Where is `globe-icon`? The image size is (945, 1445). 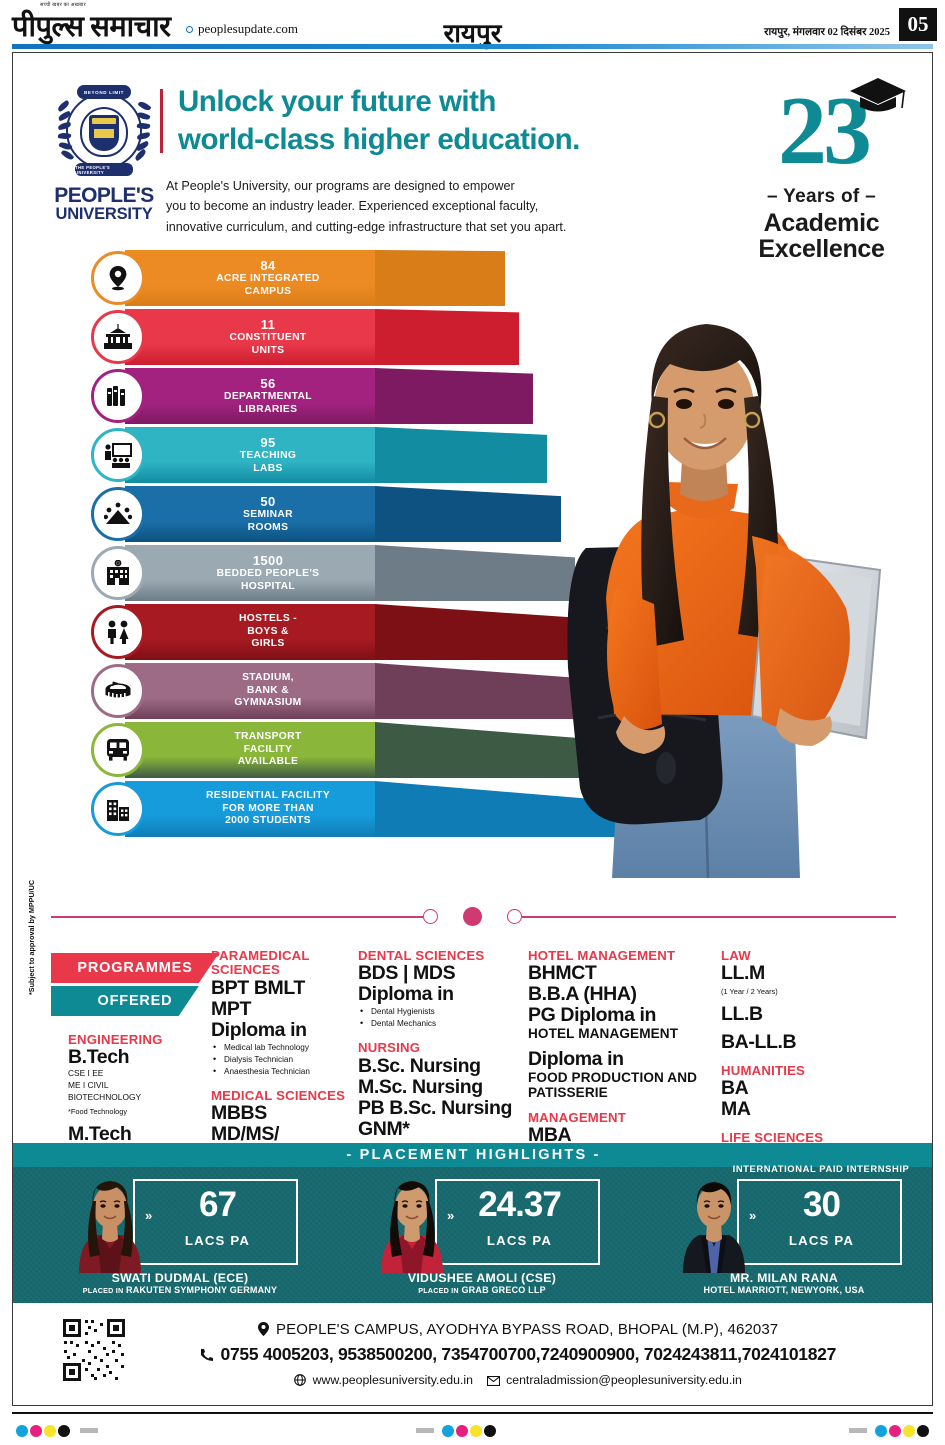 globe-icon is located at coordinates (300, 1380).